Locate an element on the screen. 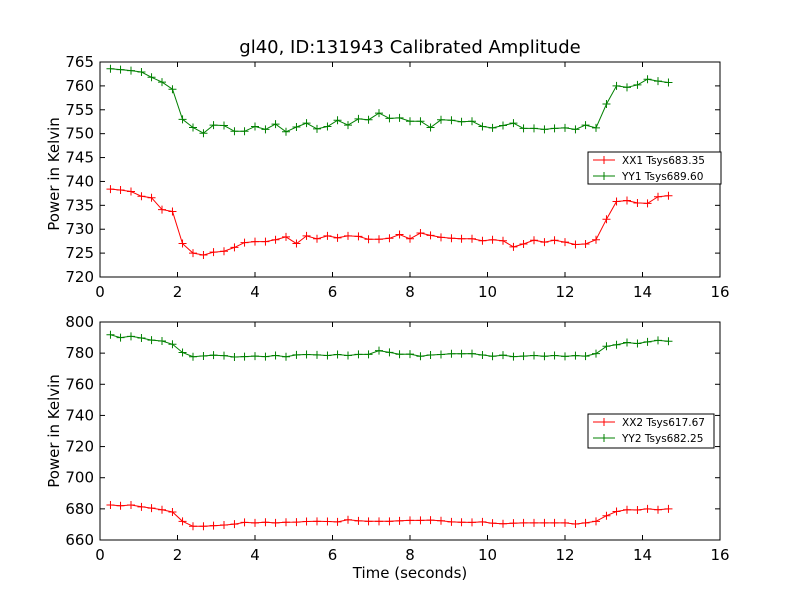 The image size is (800, 600). top-chart-title: gl40, ID:131943 Calibrated Amplitude is located at coordinates (409, 47).